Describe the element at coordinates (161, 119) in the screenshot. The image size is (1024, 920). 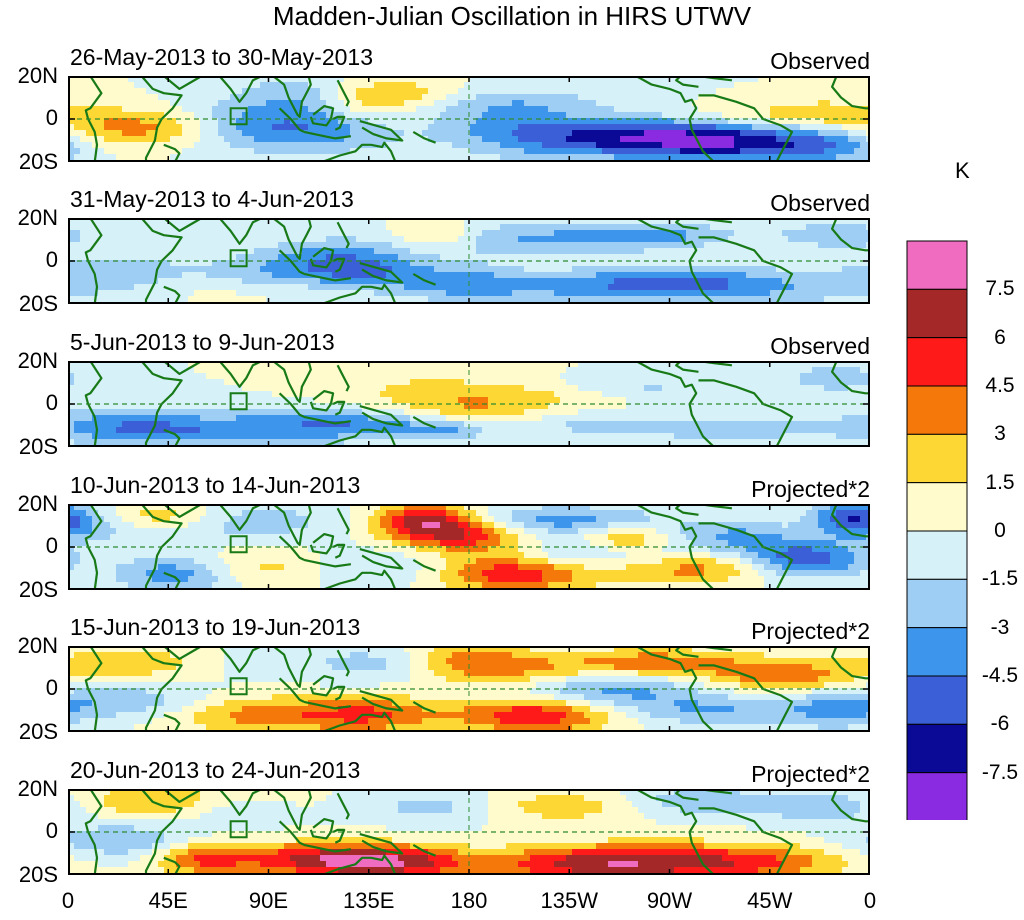
I see `coastline` at that location.